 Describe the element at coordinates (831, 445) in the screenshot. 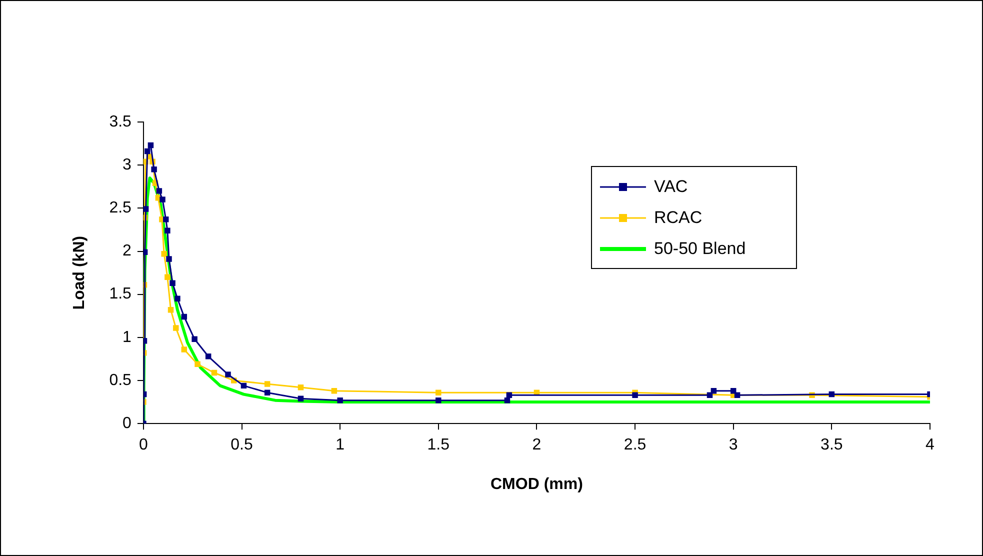

I see `x-tick-label: 3.5` at that location.